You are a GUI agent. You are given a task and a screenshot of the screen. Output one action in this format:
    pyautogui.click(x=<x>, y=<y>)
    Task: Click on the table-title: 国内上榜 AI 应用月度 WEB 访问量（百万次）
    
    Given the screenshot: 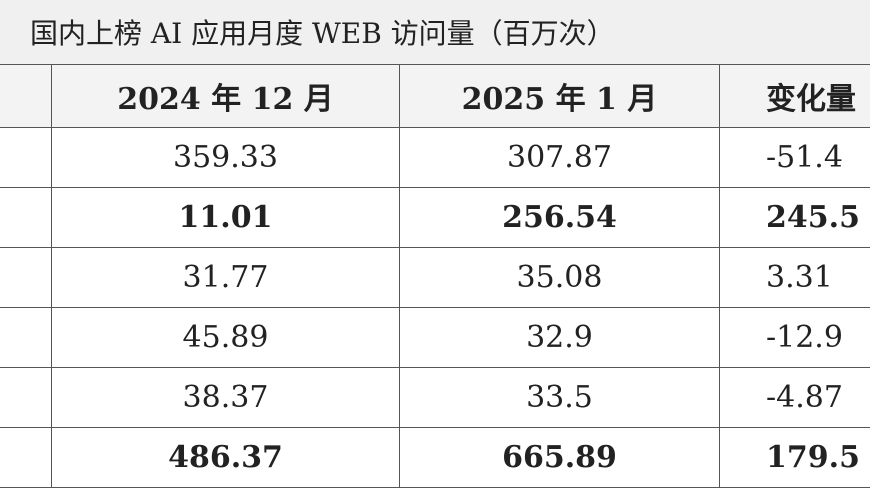 What is the action you would take?
    pyautogui.click(x=435, y=32)
    